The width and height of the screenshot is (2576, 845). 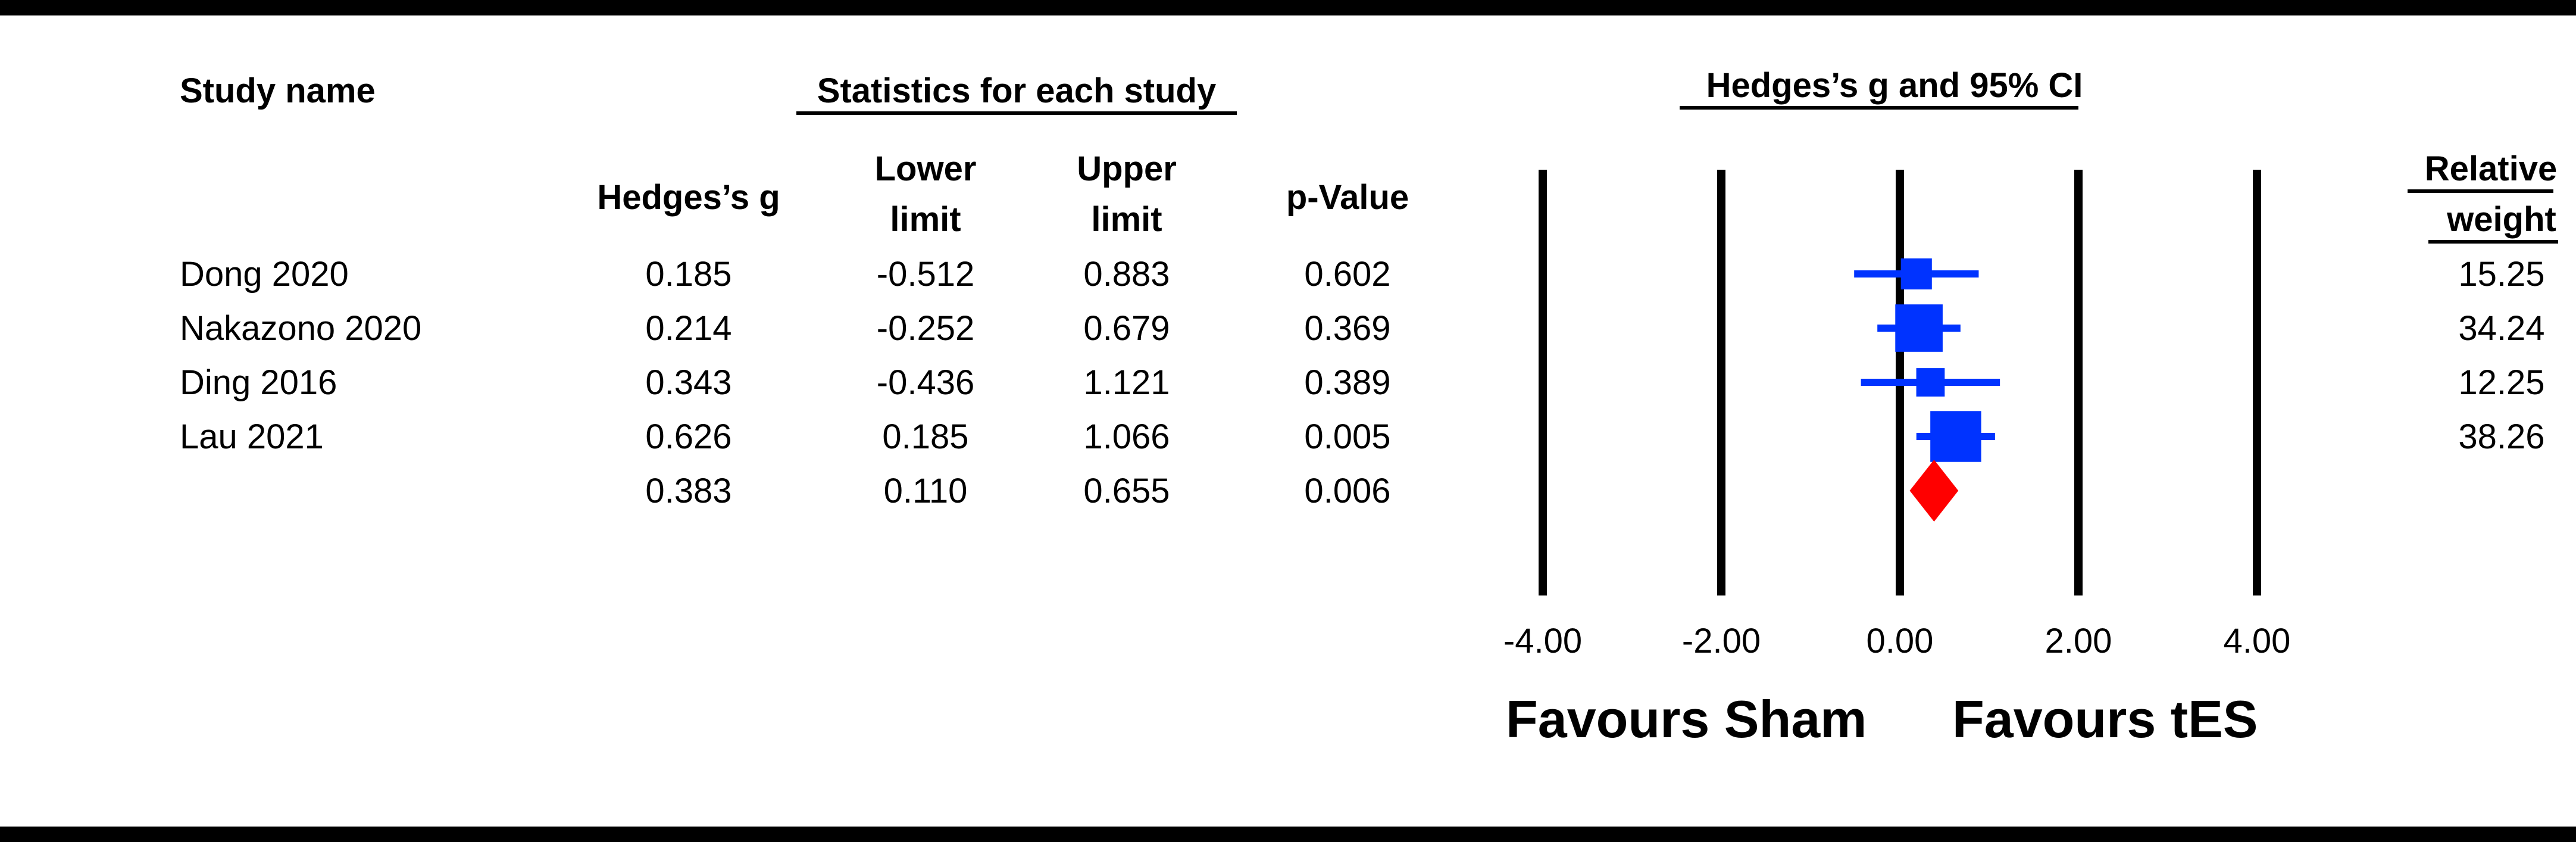 What do you see at coordinates (925, 382) in the screenshot?
I see `cell-lower-limit: -0.436` at bounding box center [925, 382].